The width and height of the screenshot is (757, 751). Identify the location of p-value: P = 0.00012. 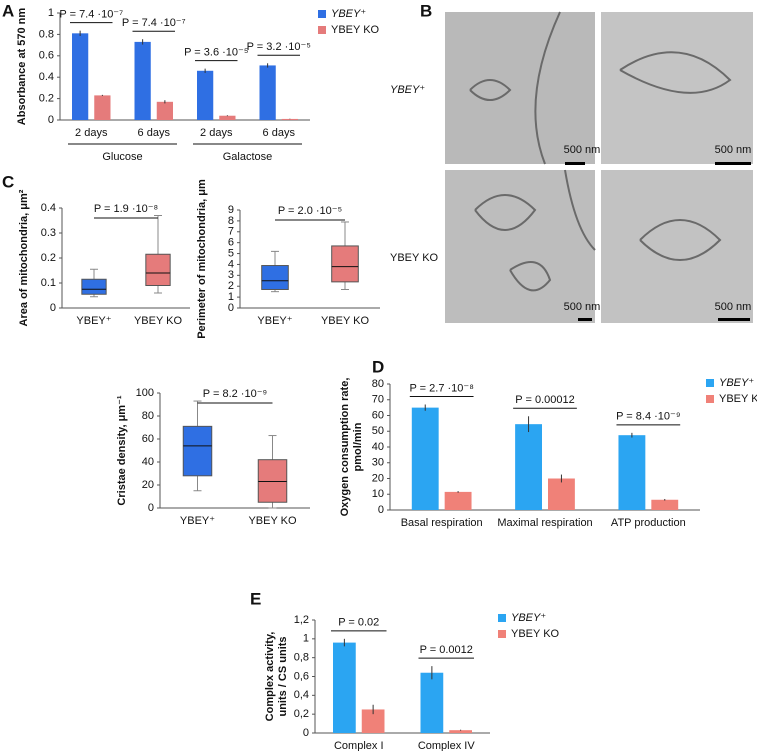
(544, 400).